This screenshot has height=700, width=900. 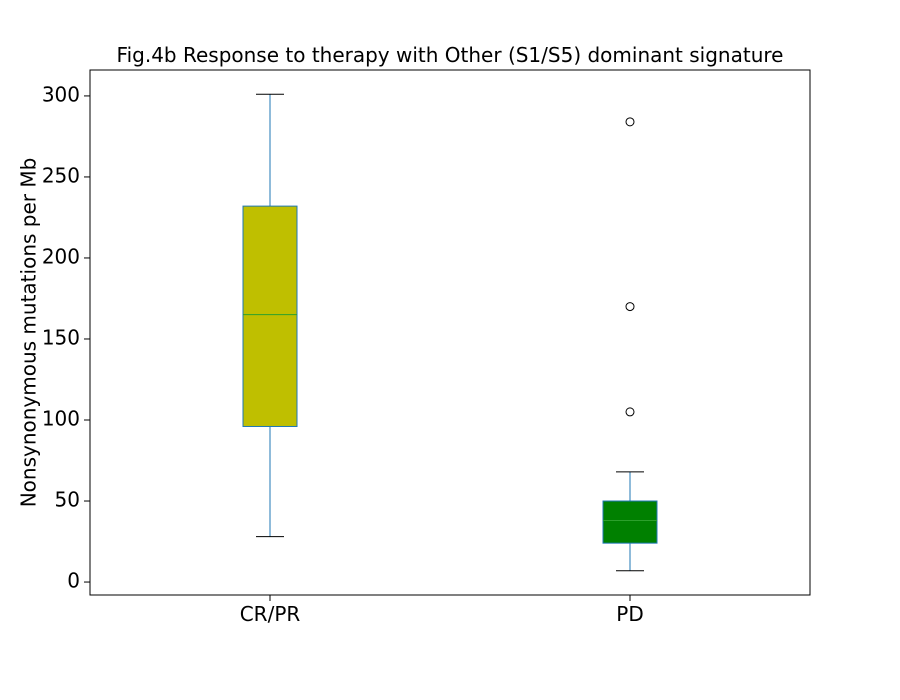 What do you see at coordinates (67, 500) in the screenshot?
I see `y-tick-label: 50` at bounding box center [67, 500].